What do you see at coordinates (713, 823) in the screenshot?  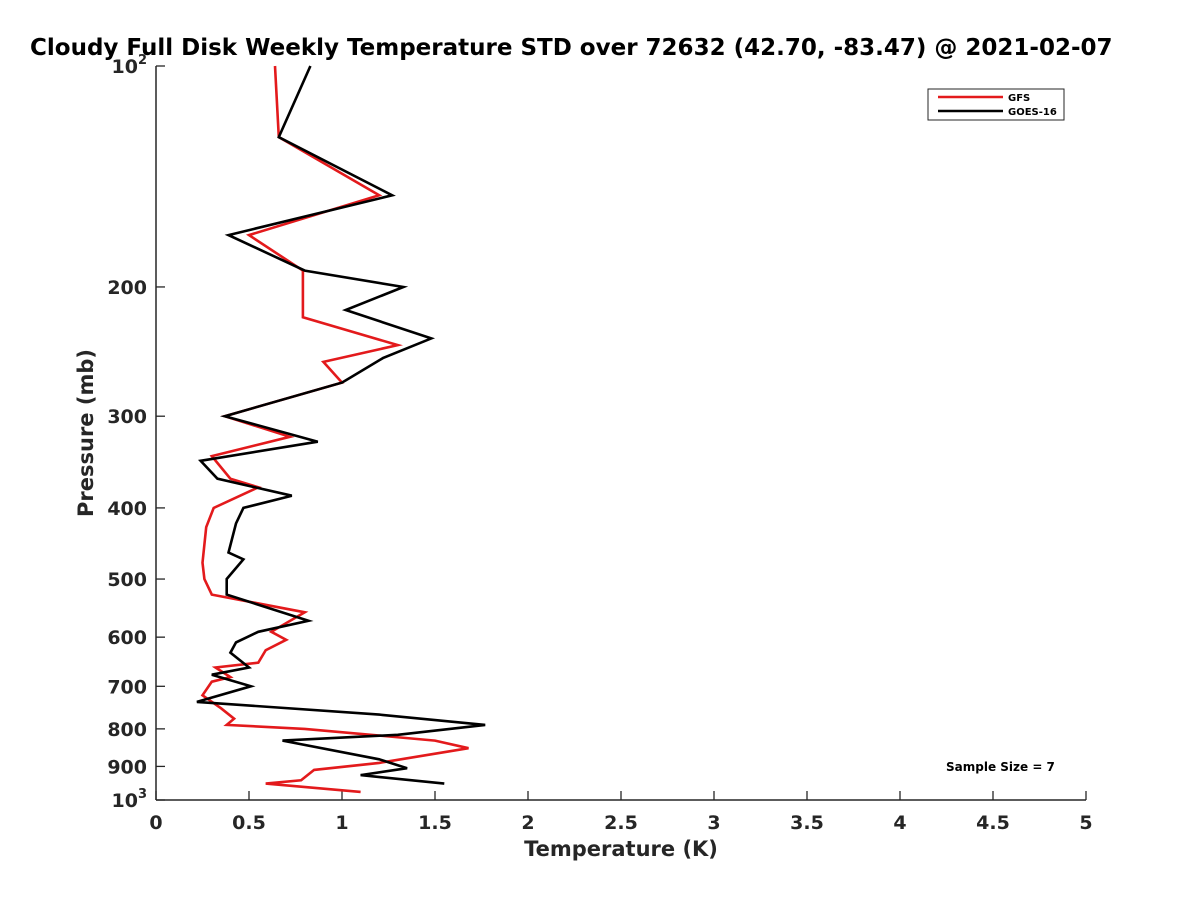 I see `x-tick-label: 3` at bounding box center [713, 823].